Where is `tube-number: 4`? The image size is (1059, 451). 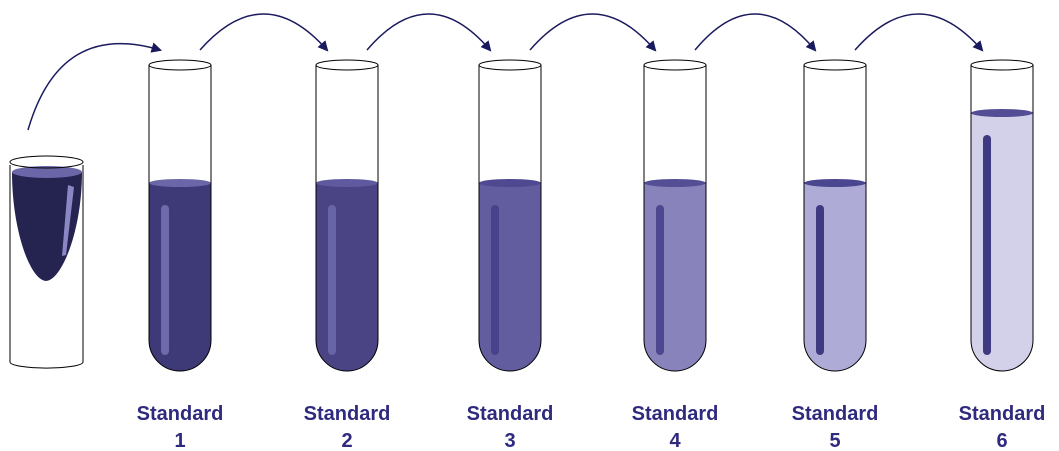 tube-number: 4 is located at coordinates (675, 440).